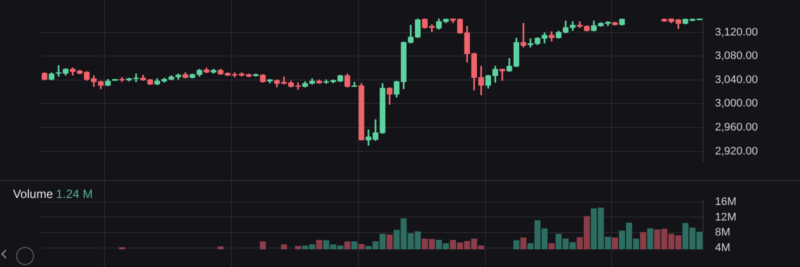 Image resolution: width=800 pixels, height=267 pixels. What do you see at coordinates (736, 104) in the screenshot?
I see `y-tick-label: 3,000.00` at bounding box center [736, 104].